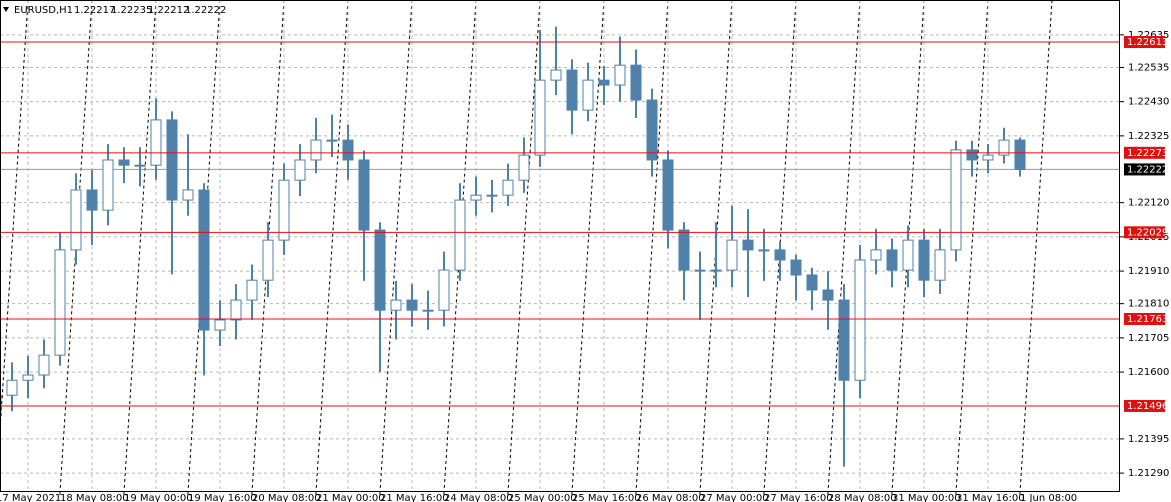 The width and height of the screenshot is (1171, 502). Describe the element at coordinates (1147, 232) in the screenshot. I see `level-label: 1.22029` at that location.